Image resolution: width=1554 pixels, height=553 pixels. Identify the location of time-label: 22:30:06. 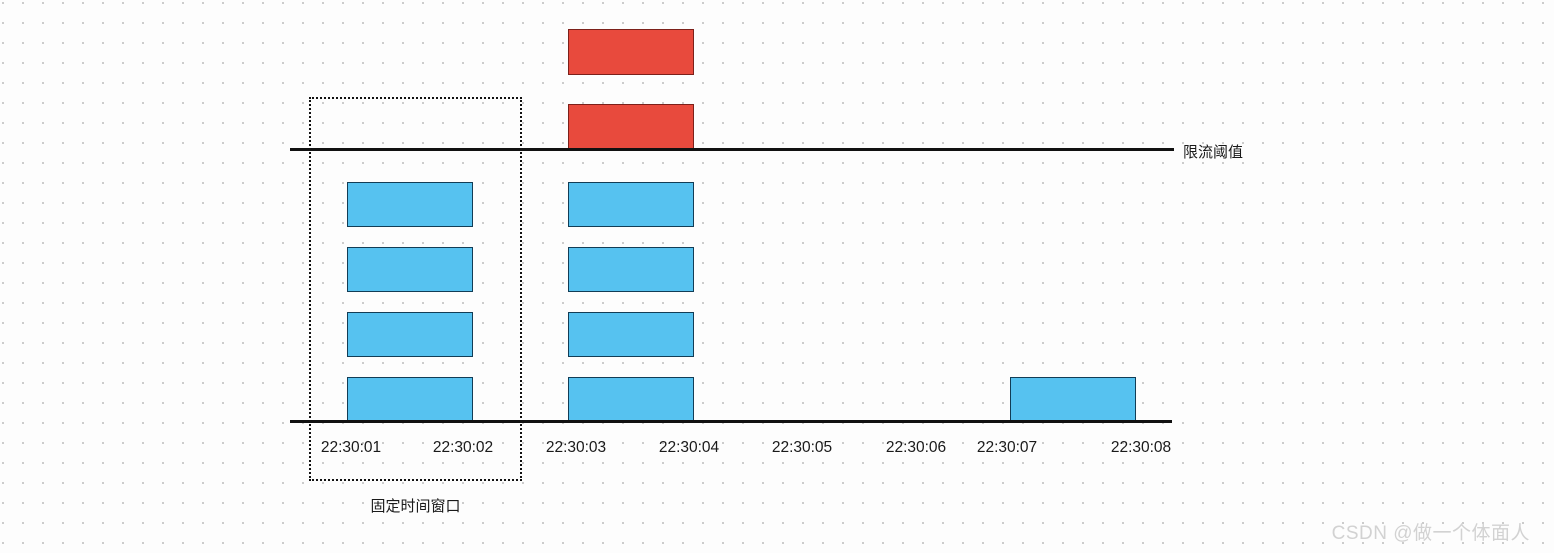
(916, 447).